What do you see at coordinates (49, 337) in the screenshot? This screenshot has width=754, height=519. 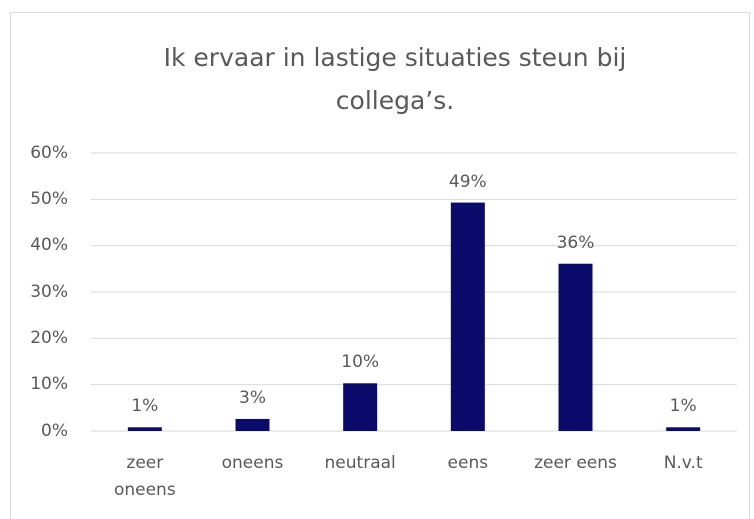 I see `y-tick-label: 20%` at bounding box center [49, 337].